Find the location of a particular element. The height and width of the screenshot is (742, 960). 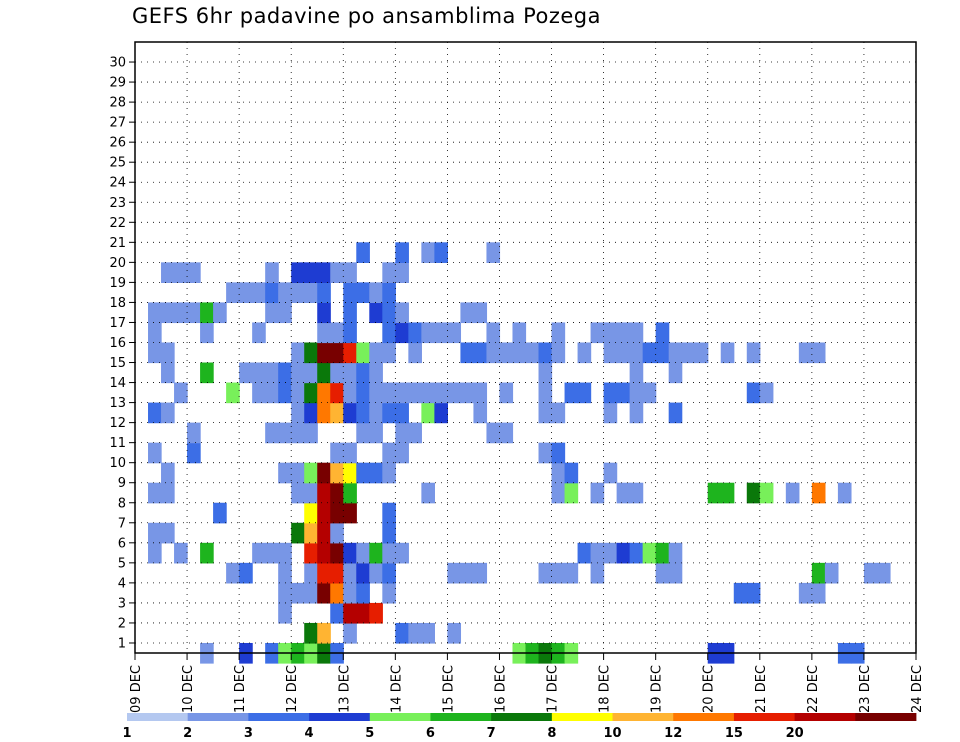

x-tick-label: 19 DEC is located at coordinates (657, 689).